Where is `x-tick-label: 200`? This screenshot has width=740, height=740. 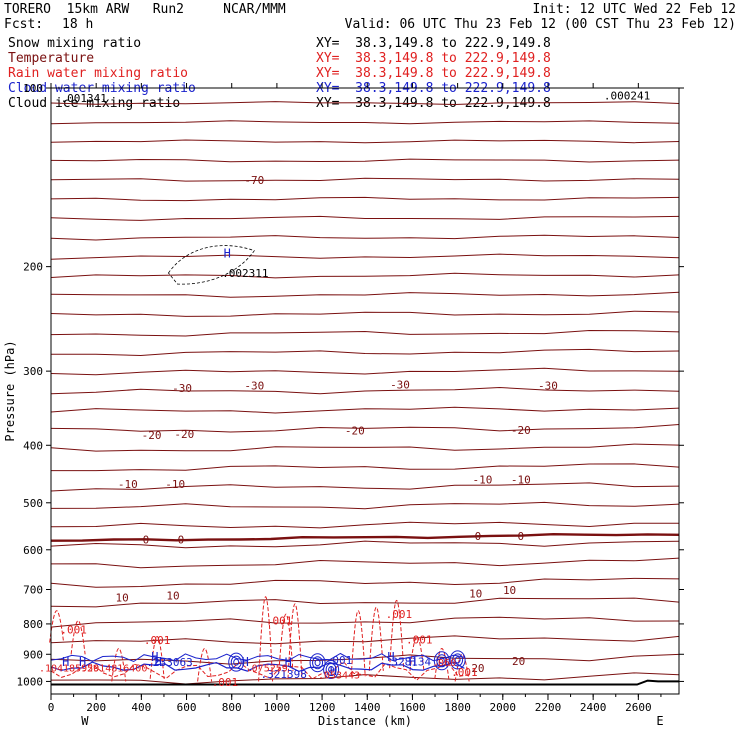
x-tick-label: 200 is located at coordinates (96, 707).